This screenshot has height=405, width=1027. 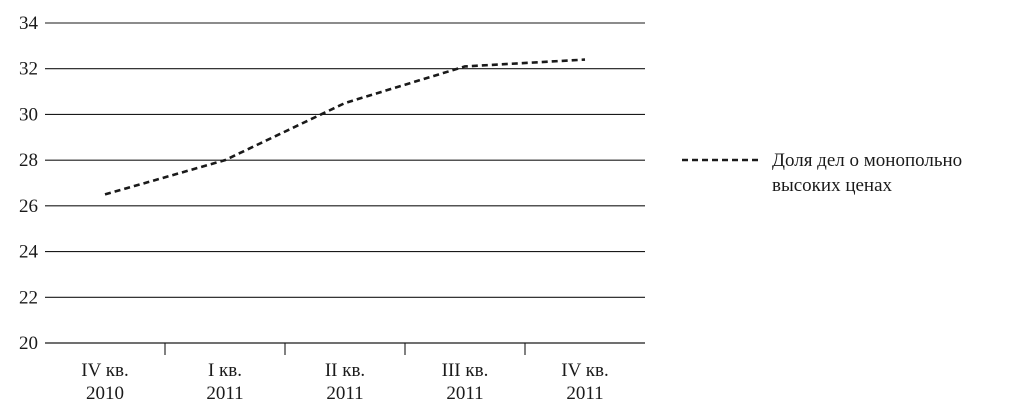 I want to click on x-tick-label: 2010, so click(x=105, y=393).